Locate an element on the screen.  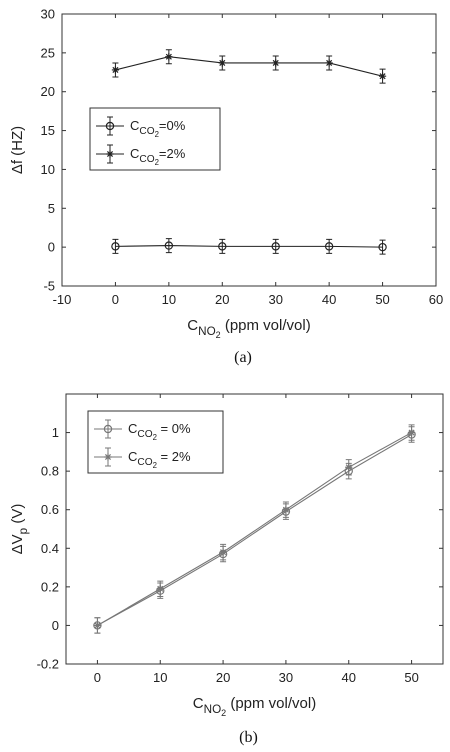
y-tick-label: 0.2 is located at coordinates (50, 586).